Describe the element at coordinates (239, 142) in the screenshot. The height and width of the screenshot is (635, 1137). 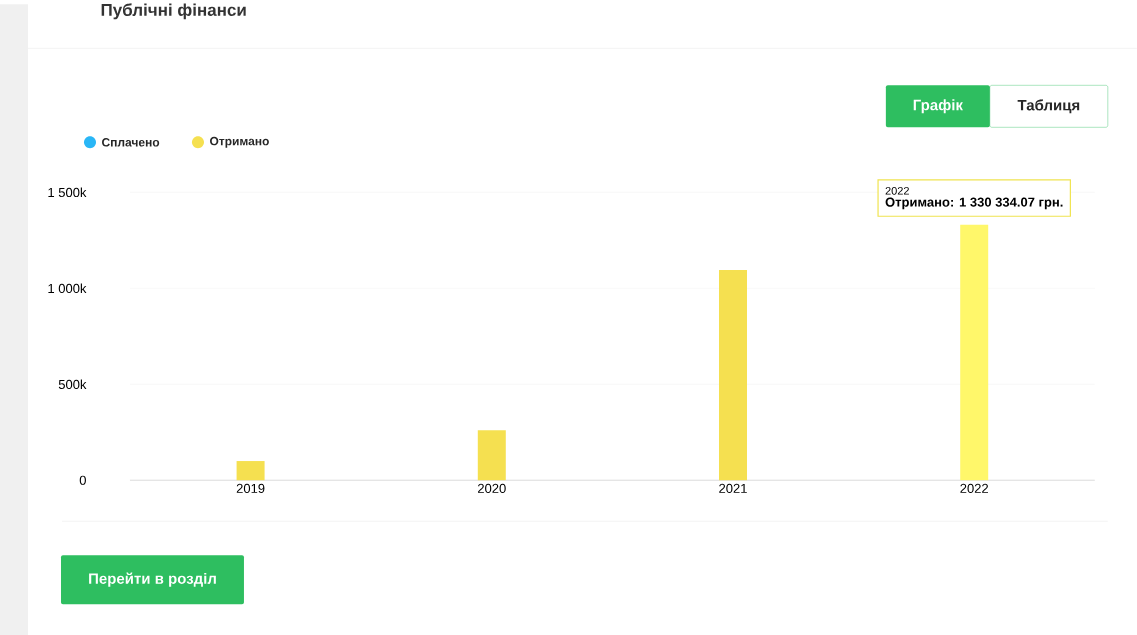
I see `legend-label: Отримано` at that location.